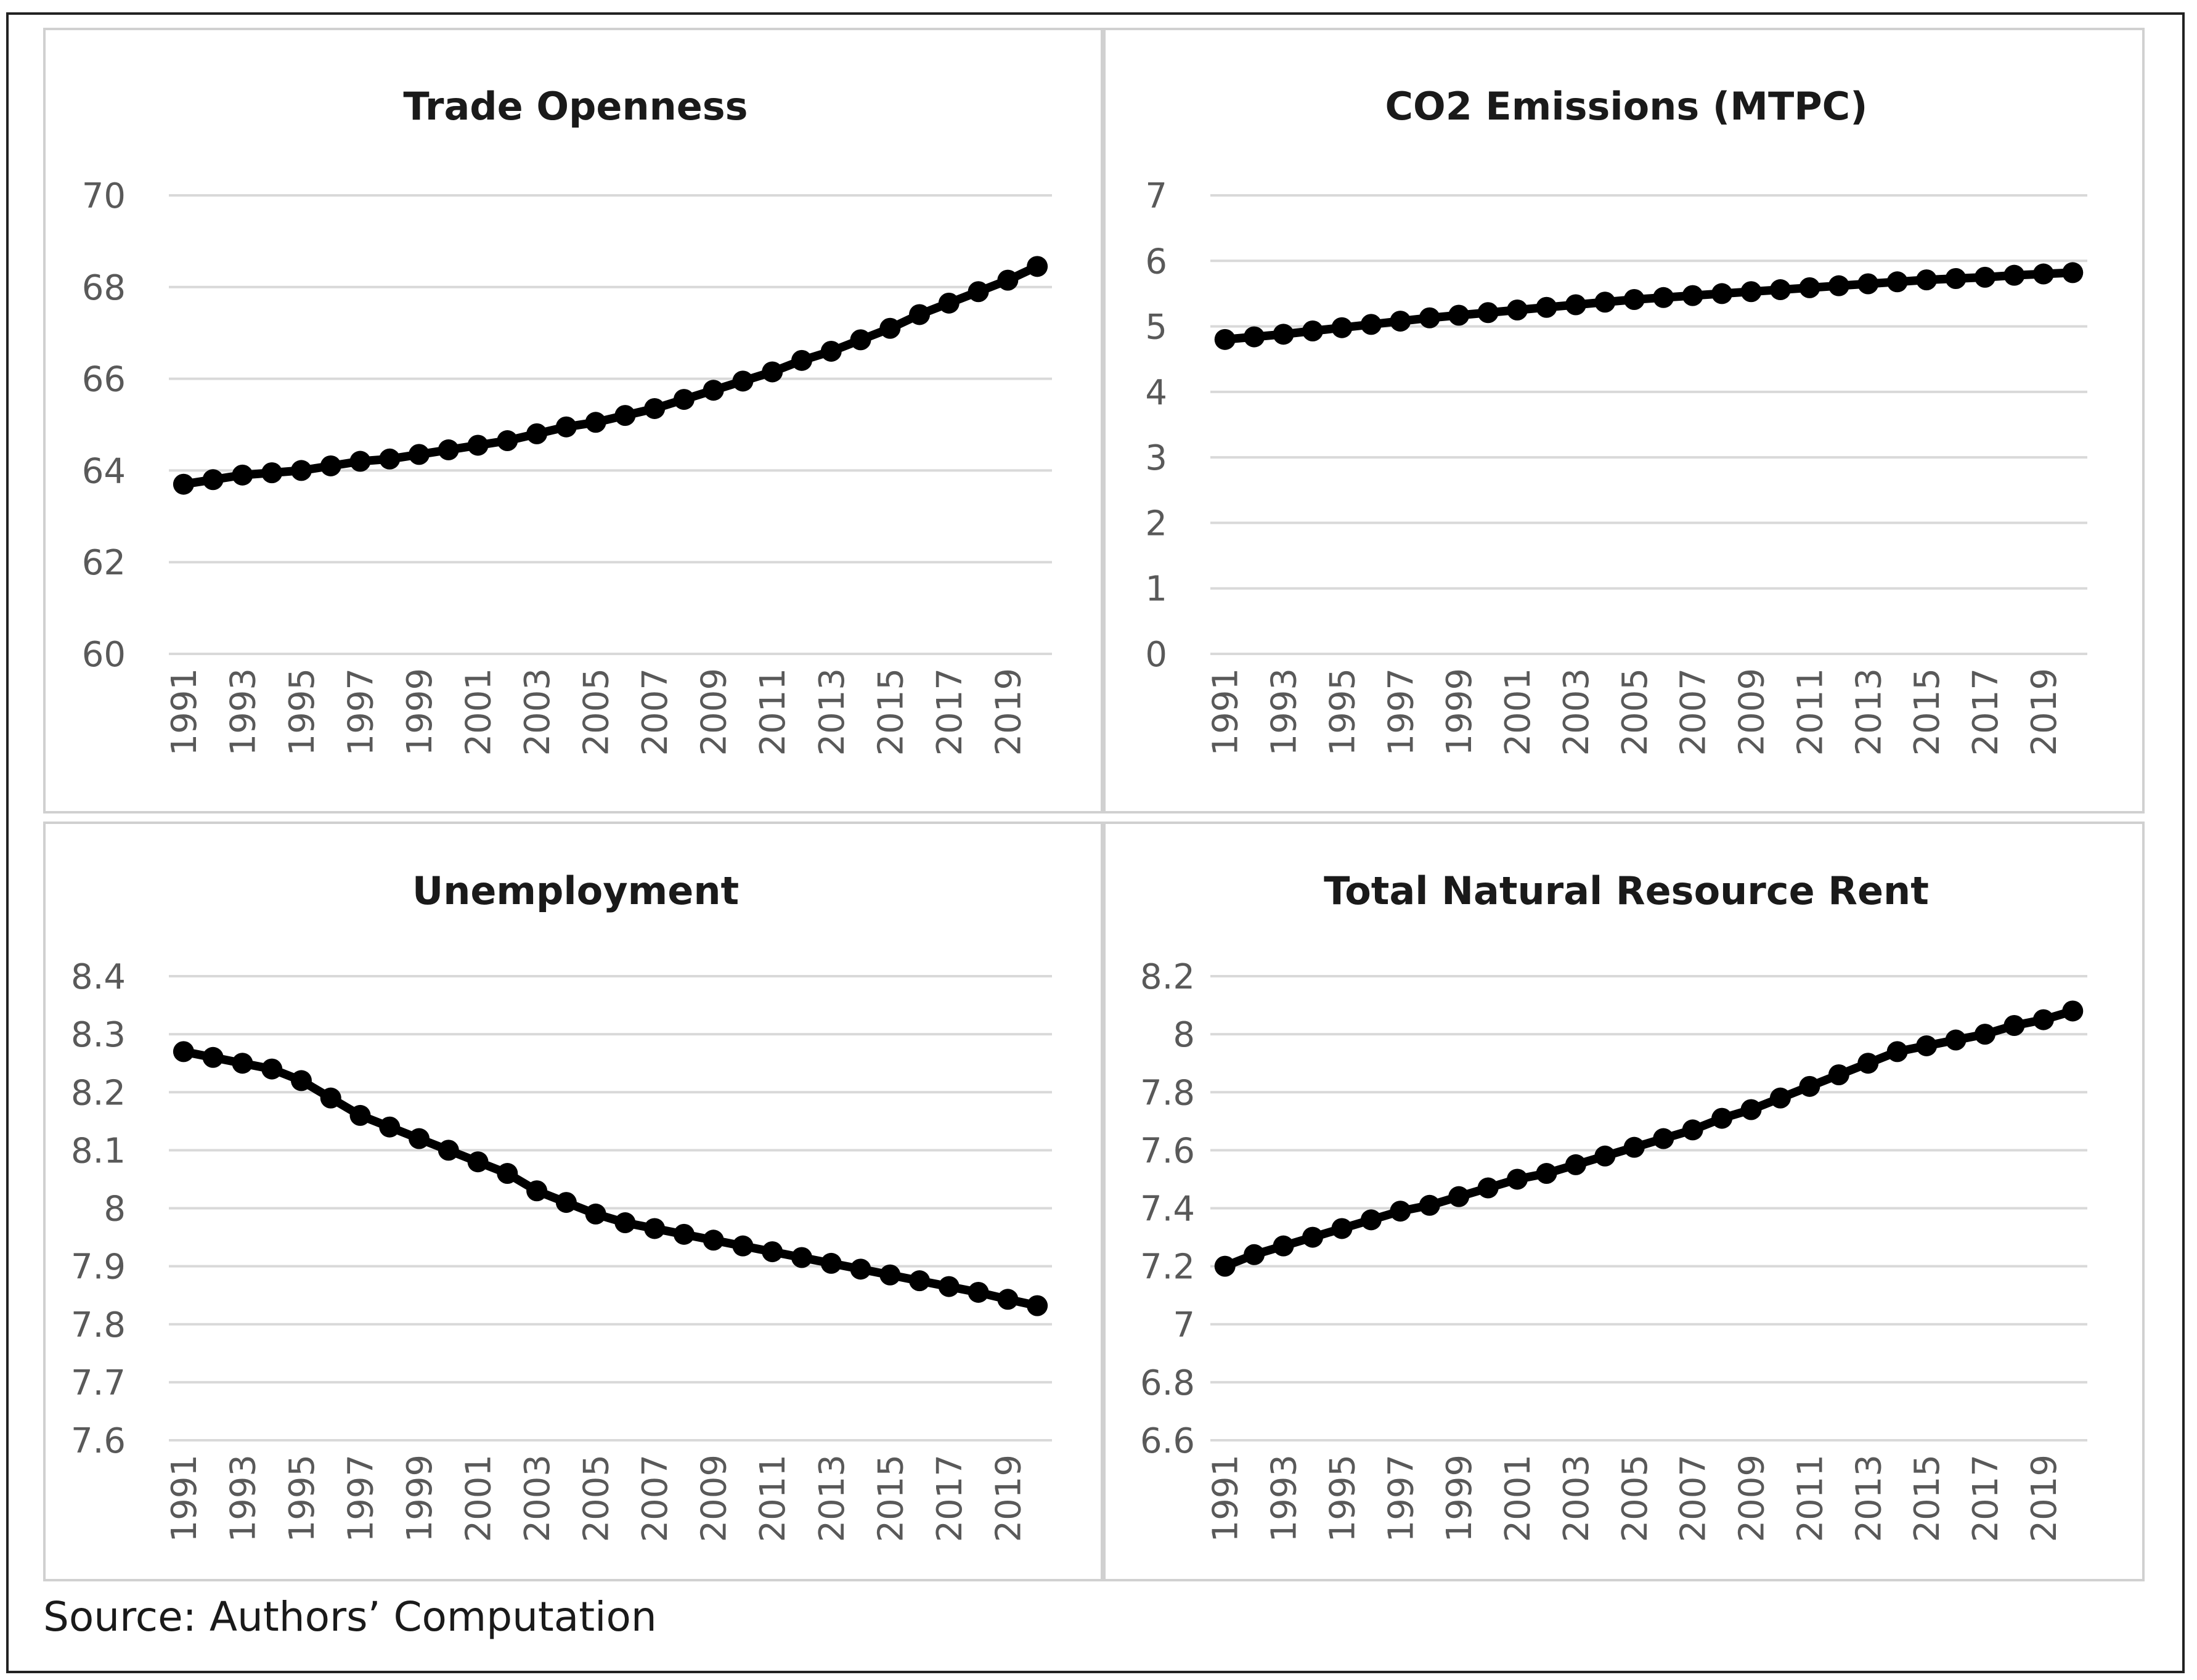  Describe the element at coordinates (350, 1617) in the screenshot. I see `source-note: Source: Authors’ Computation` at that location.